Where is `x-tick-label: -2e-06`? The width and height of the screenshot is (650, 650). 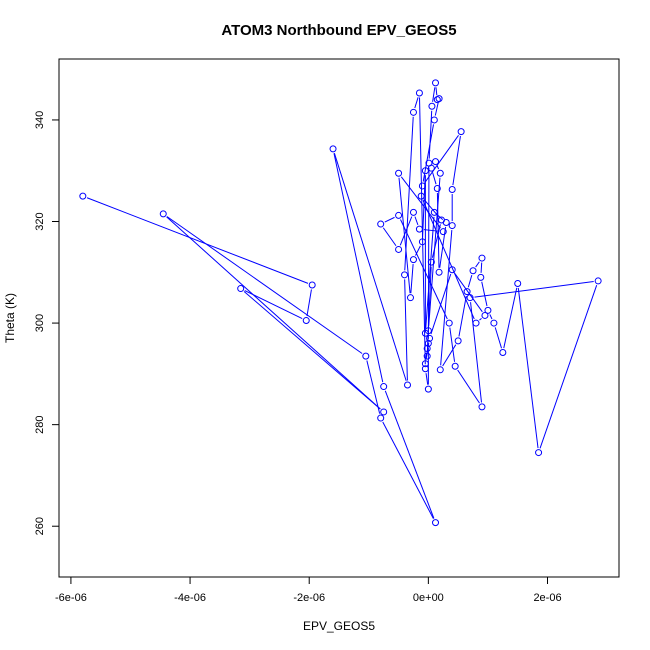
x-tick-label: -2e-06 is located at coordinates (309, 598).